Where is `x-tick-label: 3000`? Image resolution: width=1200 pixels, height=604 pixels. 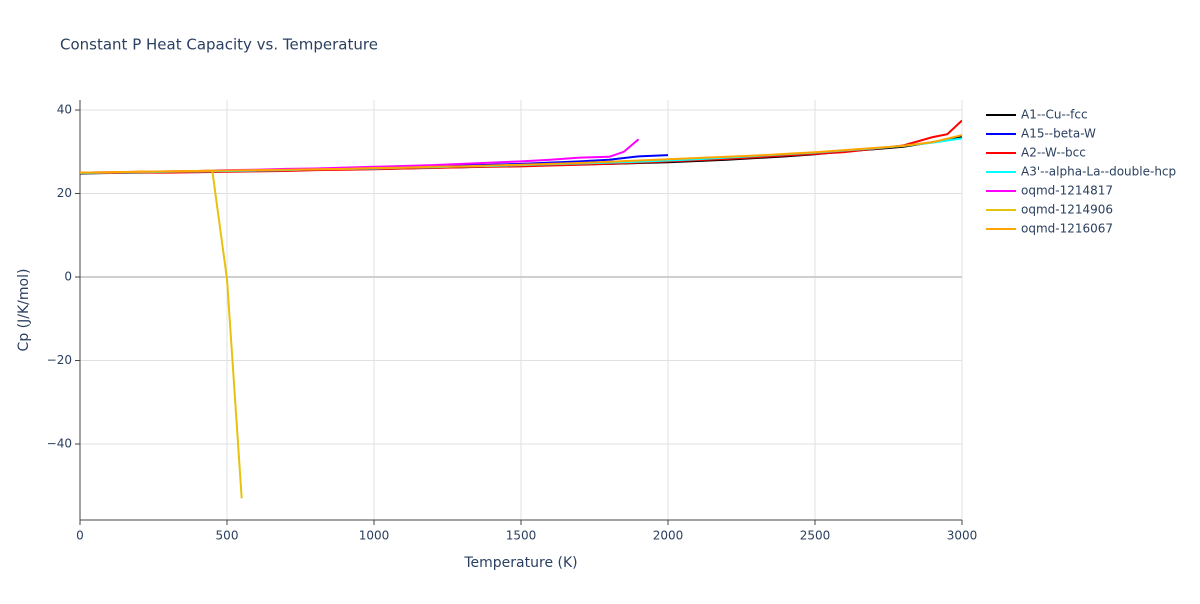 x-tick-label: 3000 is located at coordinates (962, 536).